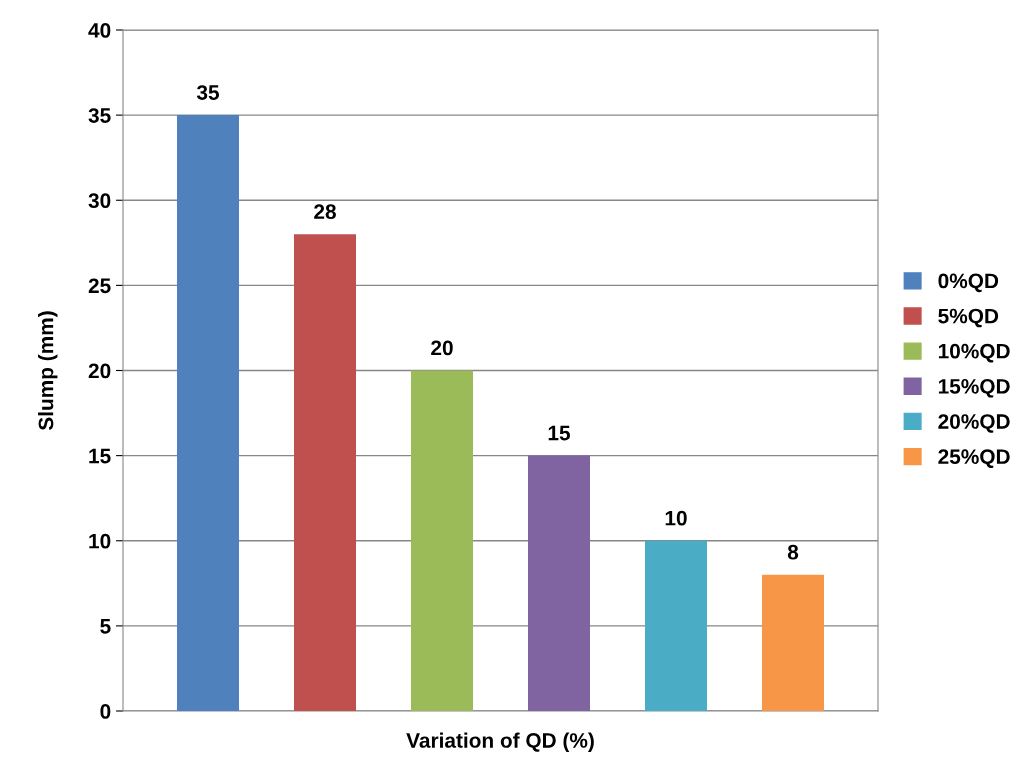  I want to click on y-tick-label: 15, so click(100, 456).